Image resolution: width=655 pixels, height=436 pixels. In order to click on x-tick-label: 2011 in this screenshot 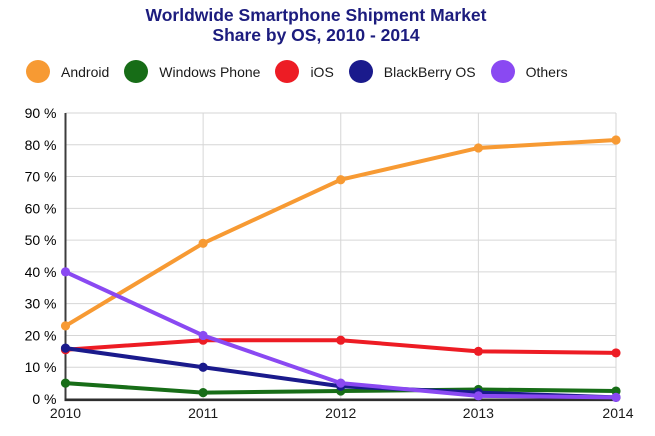, I will do `click(203, 413)`.